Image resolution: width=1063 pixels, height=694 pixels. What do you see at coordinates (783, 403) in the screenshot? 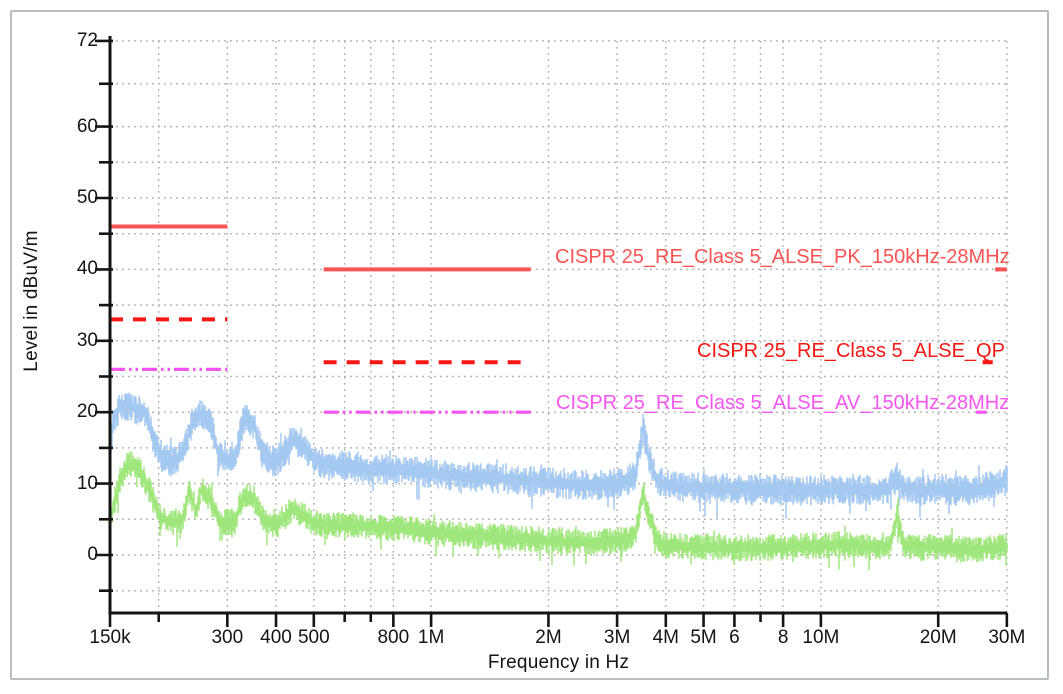
I see `limit-label-av: CISPR 25_RE_Class 5_ALSE_AV_150kHz-28MHz` at bounding box center [783, 403].